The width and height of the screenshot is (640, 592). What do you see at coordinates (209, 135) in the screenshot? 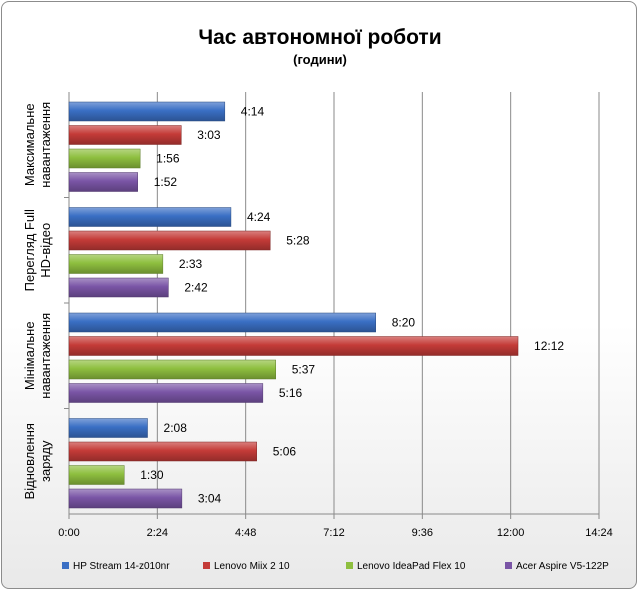
I see `data-label: 3:03` at bounding box center [209, 135].